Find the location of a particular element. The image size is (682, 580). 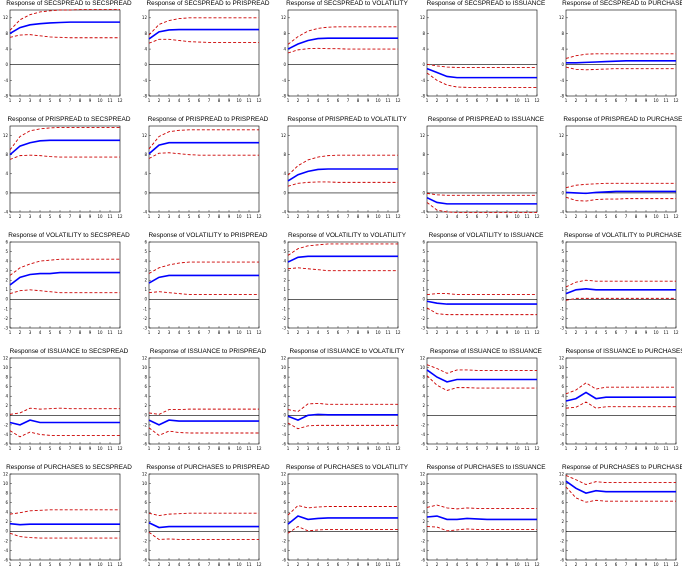

panel-title: Response of VOLATILITY to SECSPREAD is located at coordinates (69, 235).